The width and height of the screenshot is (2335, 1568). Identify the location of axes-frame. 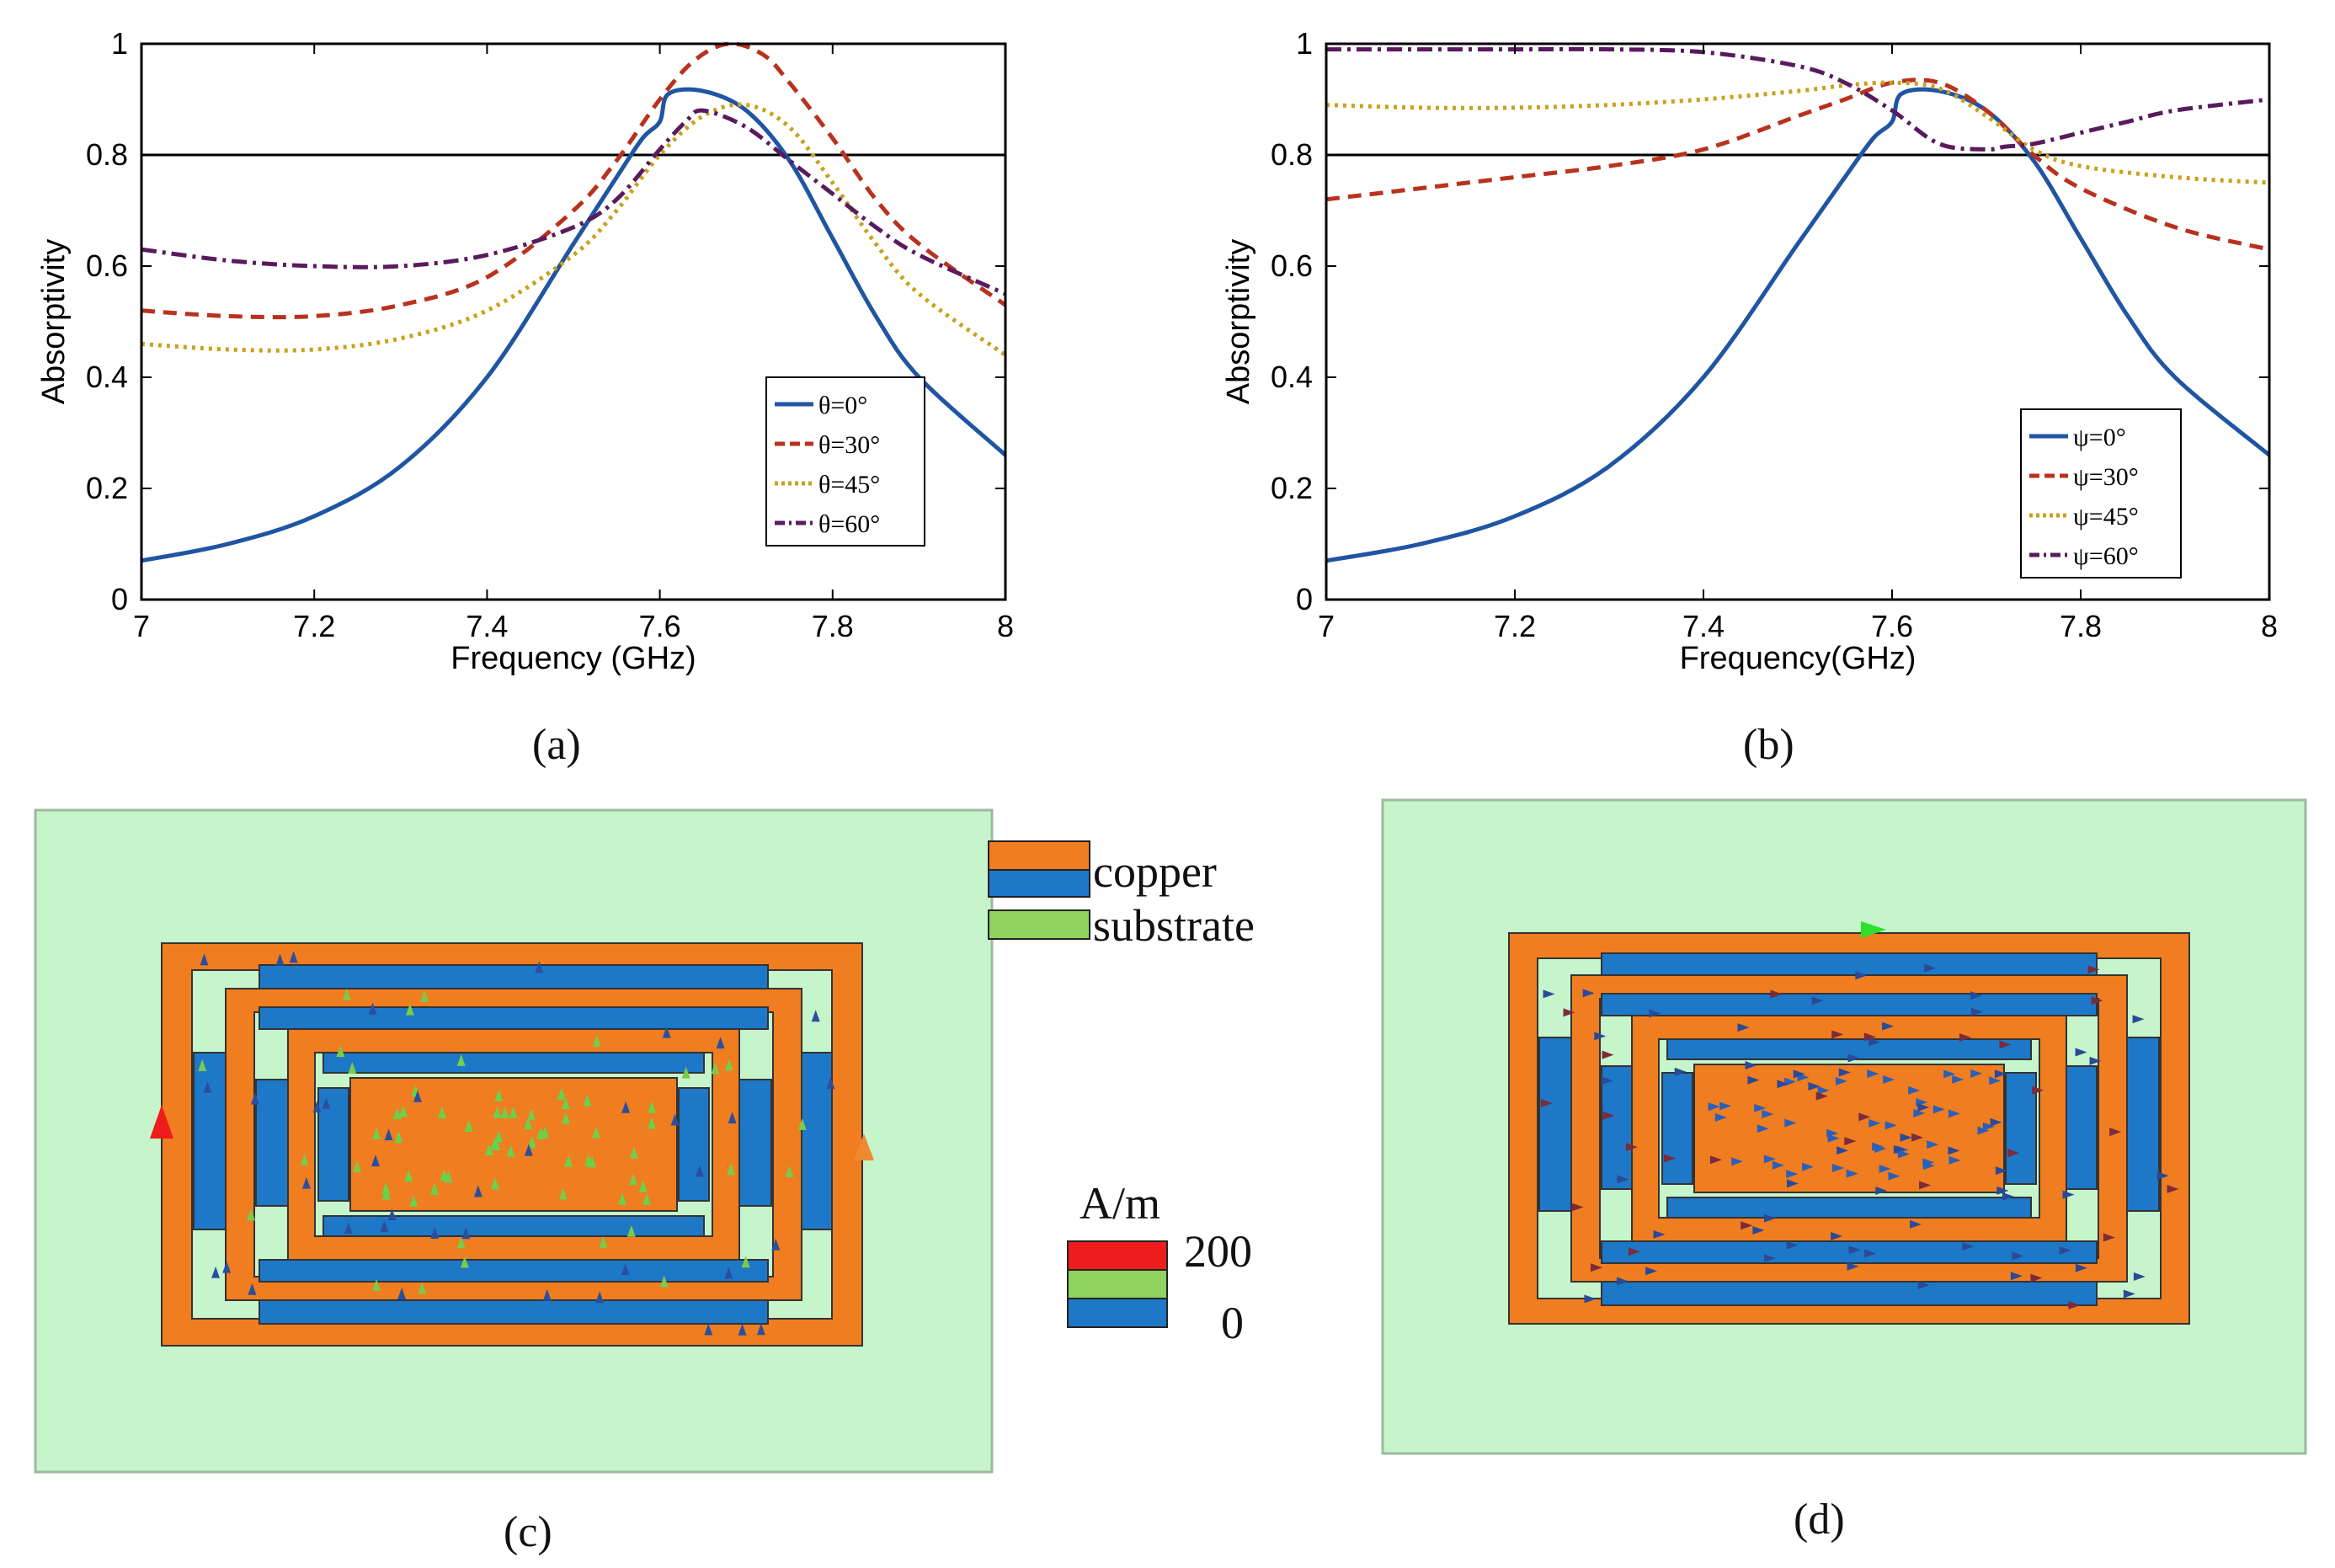
(1798, 321).